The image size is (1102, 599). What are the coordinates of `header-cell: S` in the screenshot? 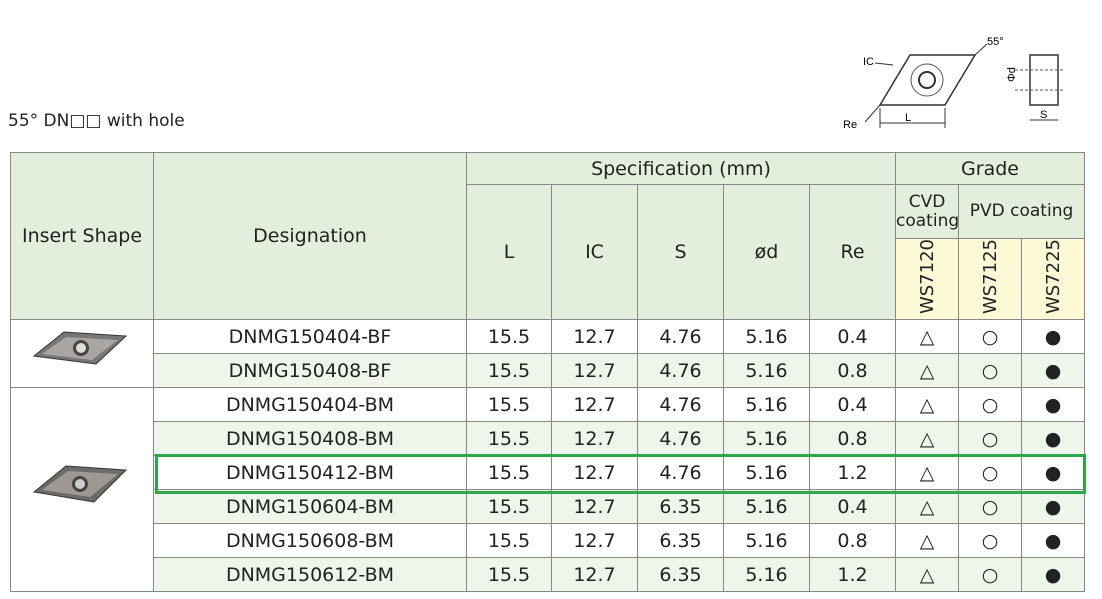 It's located at (680, 252).